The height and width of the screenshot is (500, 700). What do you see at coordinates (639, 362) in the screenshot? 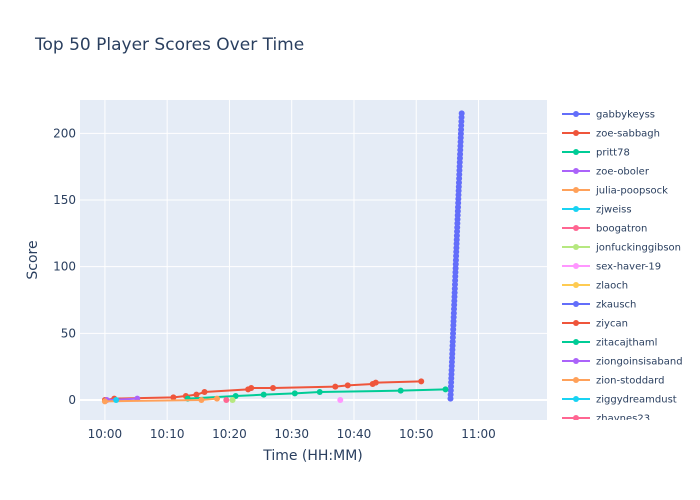
I see `legend-label: ziongoinsisaband` at bounding box center [639, 362].